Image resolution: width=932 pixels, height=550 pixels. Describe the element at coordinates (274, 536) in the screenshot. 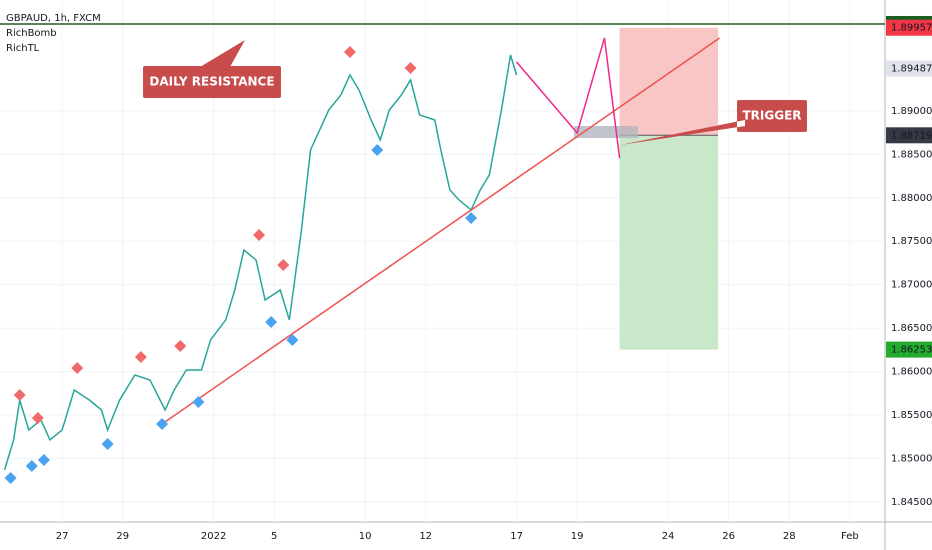

I see `x-tick-label: 5` at that location.